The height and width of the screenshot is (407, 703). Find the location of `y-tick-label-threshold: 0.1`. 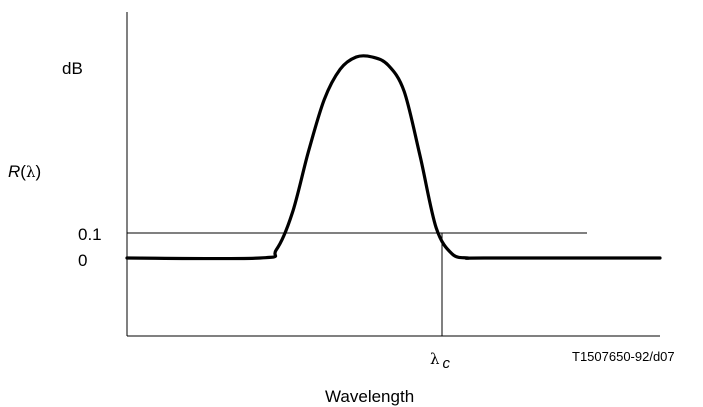

y-tick-label-threshold: 0.1 is located at coordinates (90, 234).